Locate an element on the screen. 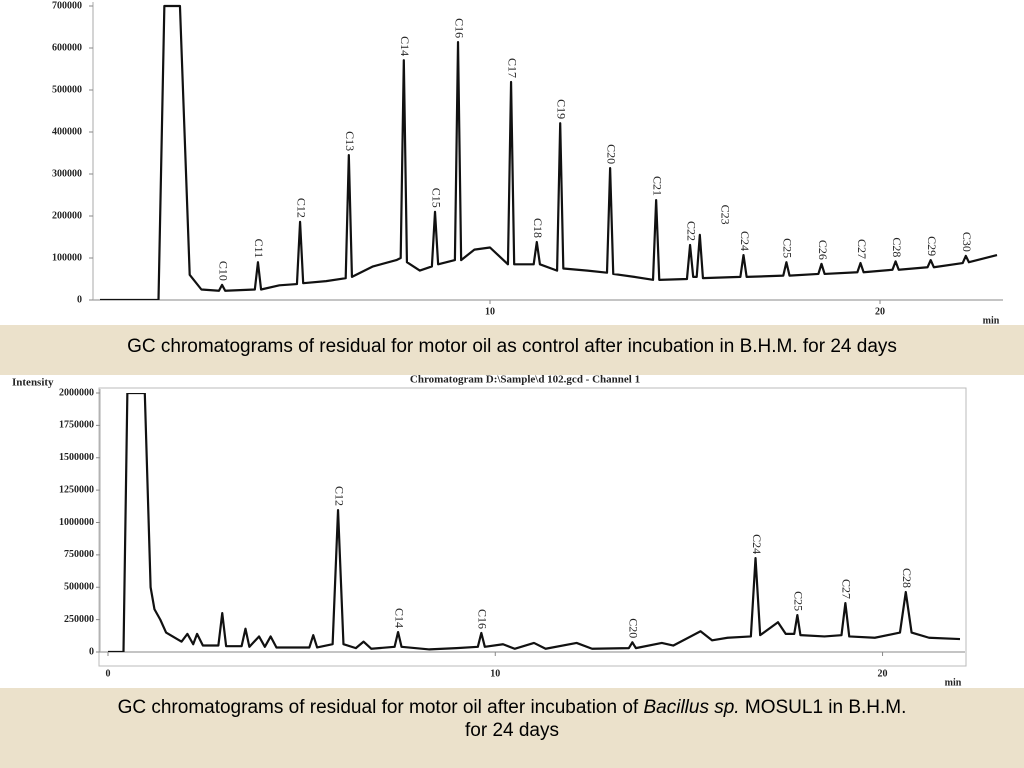 This screenshot has width=1024, height=768. peak-label: C11 is located at coordinates (259, 249).